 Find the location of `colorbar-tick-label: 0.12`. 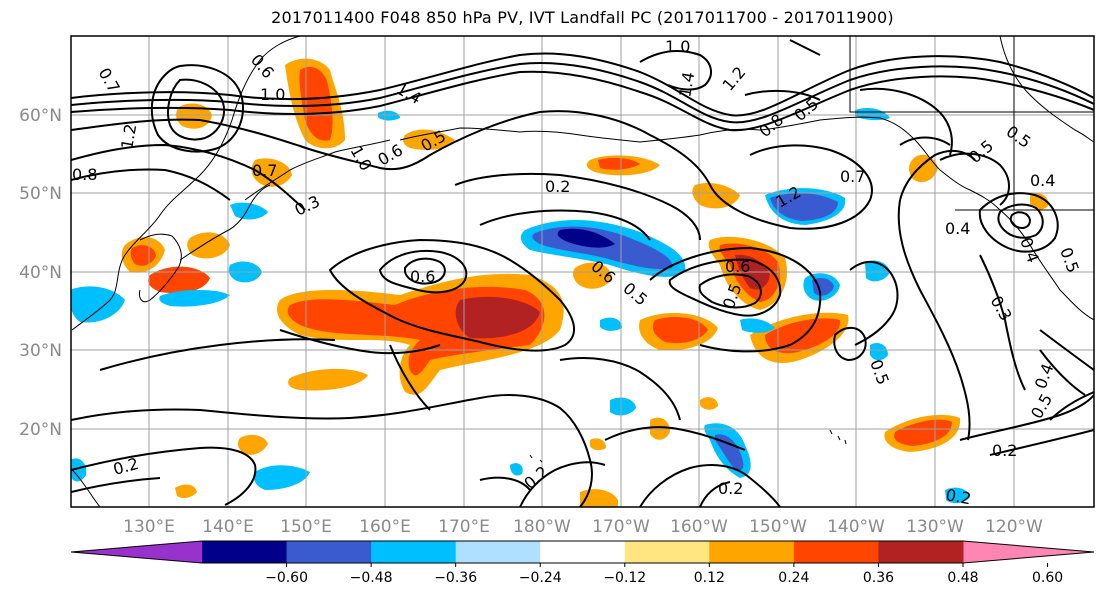

colorbar-tick-label: 0.12 is located at coordinates (709, 578).